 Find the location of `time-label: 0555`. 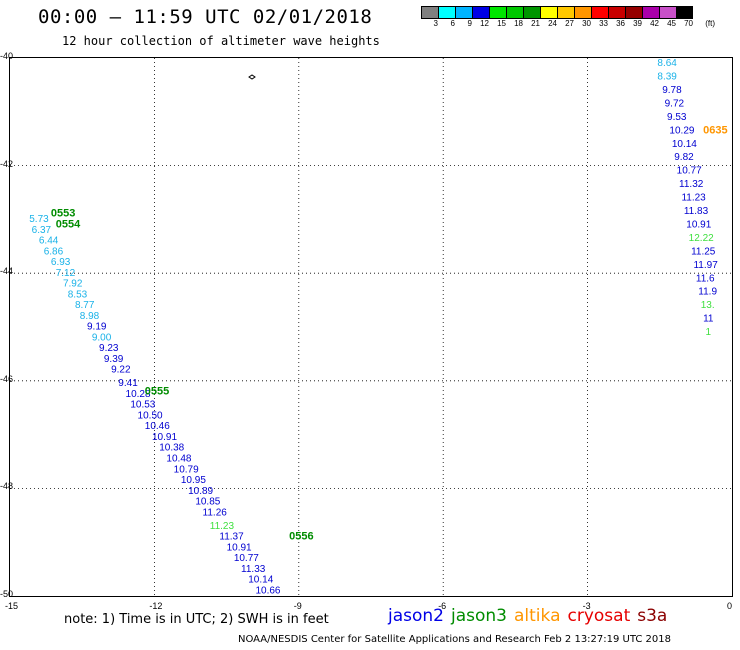

time-label: 0555 is located at coordinates (157, 391).